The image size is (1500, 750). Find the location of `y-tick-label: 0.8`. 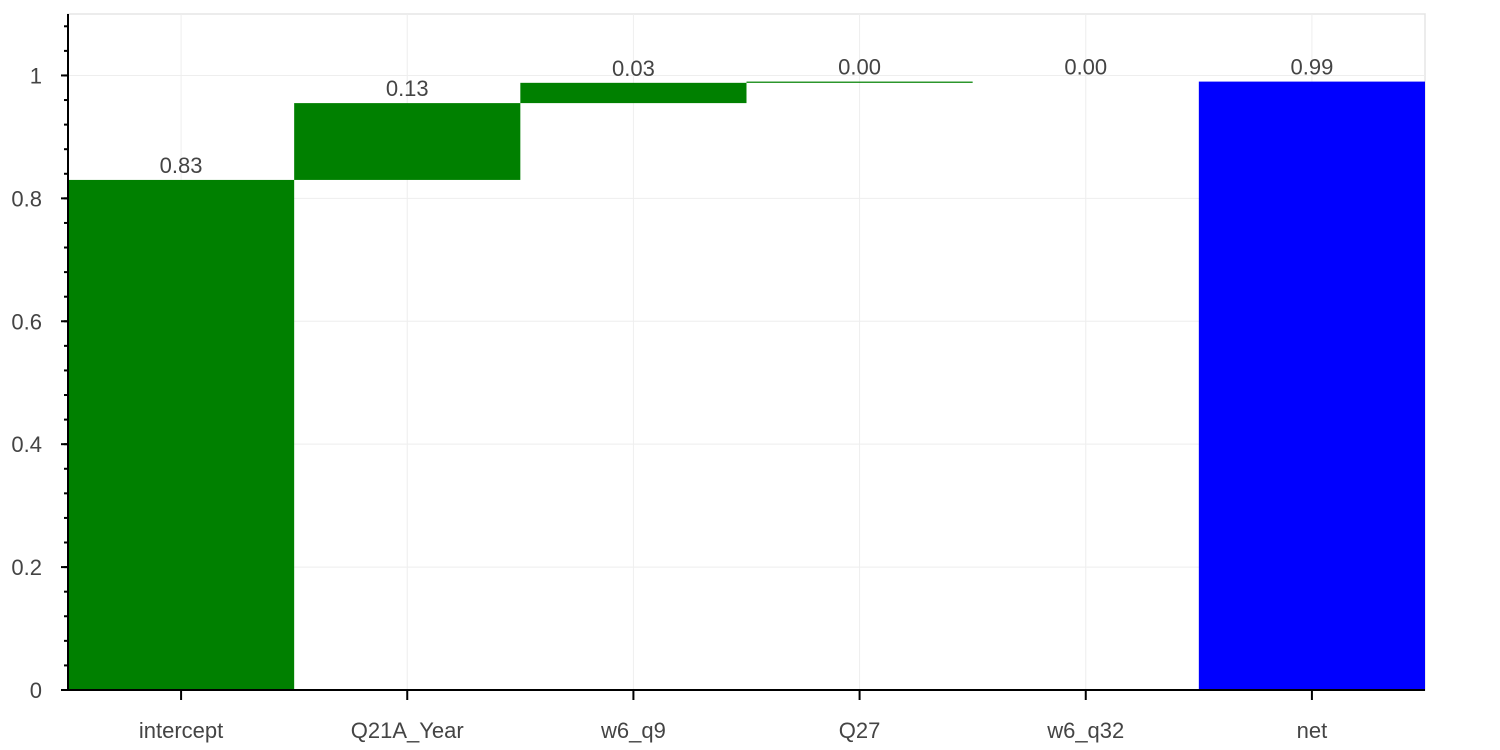

y-tick-label: 0.8 is located at coordinates (26, 198).